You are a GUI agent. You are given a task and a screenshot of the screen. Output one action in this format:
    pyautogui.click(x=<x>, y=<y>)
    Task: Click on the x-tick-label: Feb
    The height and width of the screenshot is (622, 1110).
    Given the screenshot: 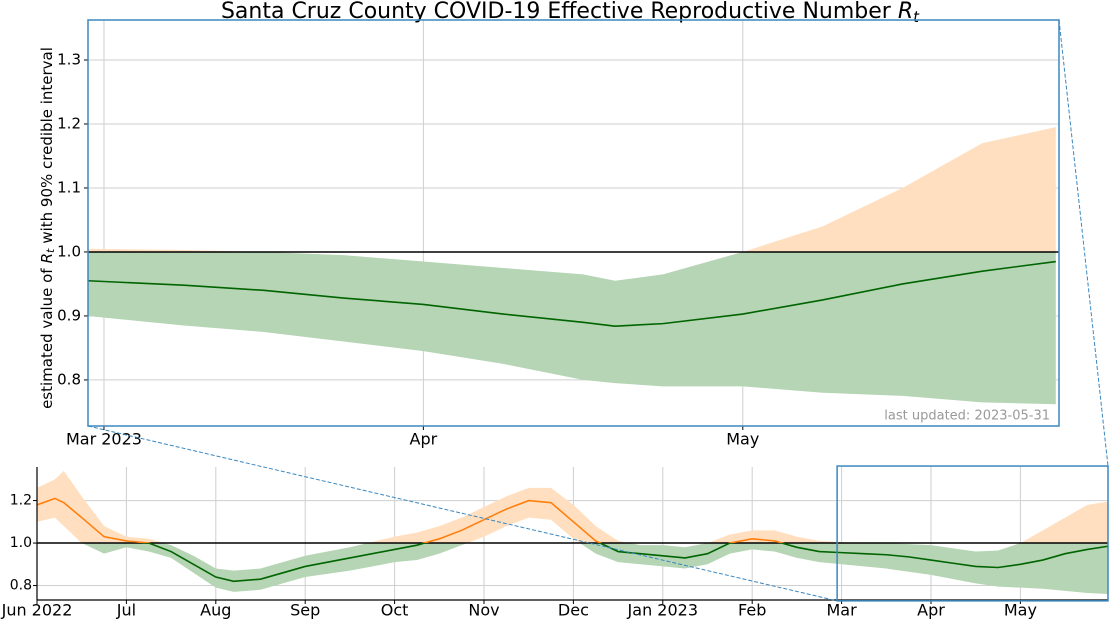 What is the action you would take?
    pyautogui.click(x=752, y=610)
    